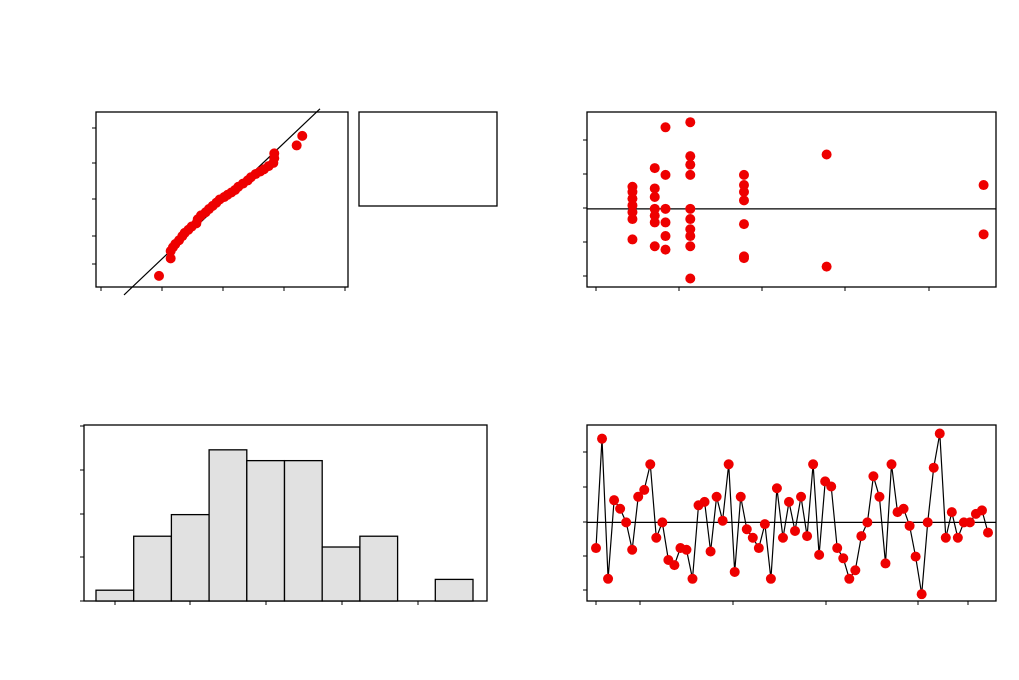 The width and height of the screenshot is (1019, 680). I want to click on residuals-vs-fits-plot, so click(790, 201).